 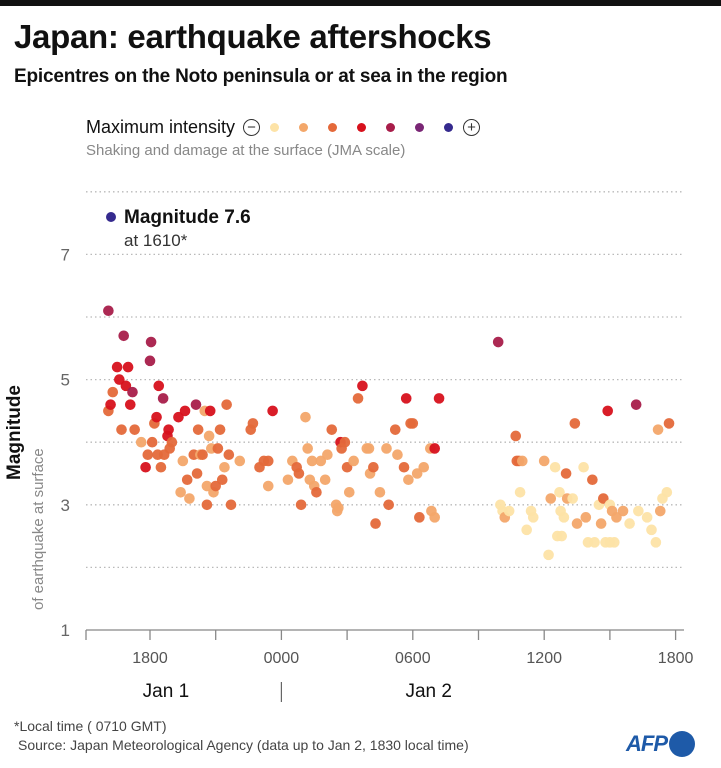 I want to click on afp-logo: AFP, so click(x=660, y=744).